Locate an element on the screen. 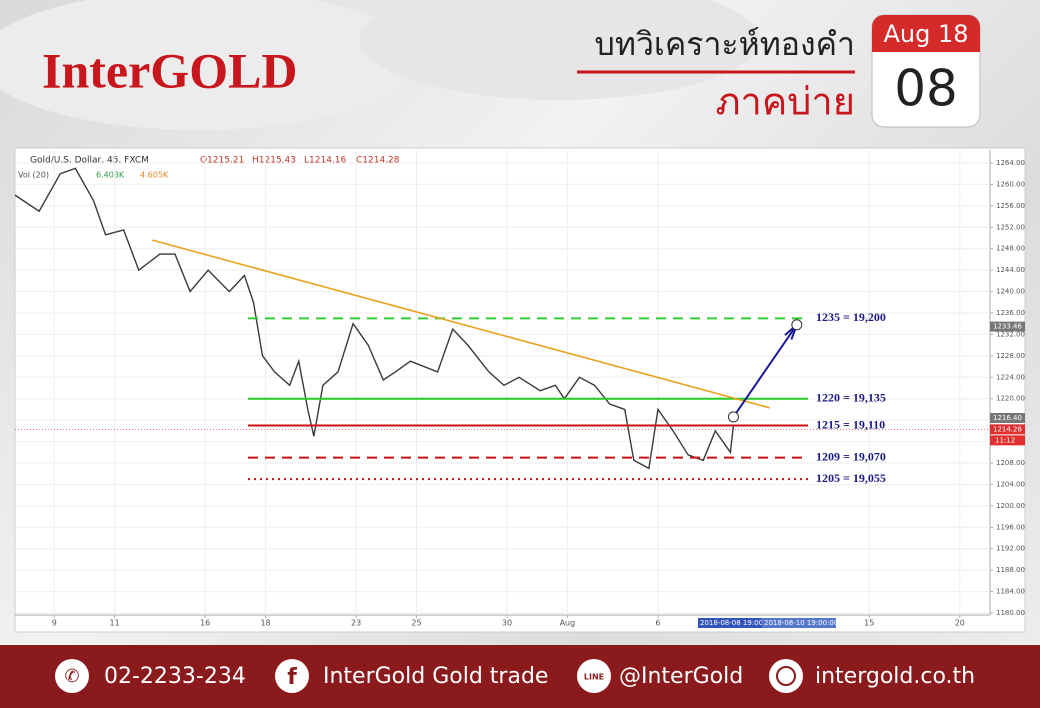  x-tick-label: 25 is located at coordinates (416, 623).